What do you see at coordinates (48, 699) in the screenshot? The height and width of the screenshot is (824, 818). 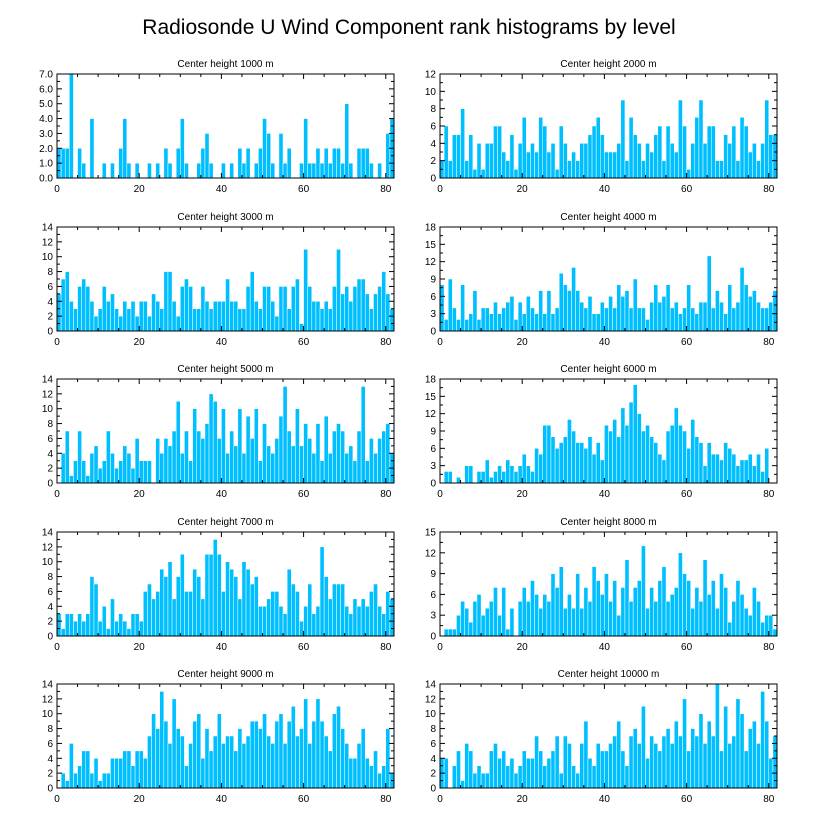 I see `y-tick-label: 12` at bounding box center [48, 699].